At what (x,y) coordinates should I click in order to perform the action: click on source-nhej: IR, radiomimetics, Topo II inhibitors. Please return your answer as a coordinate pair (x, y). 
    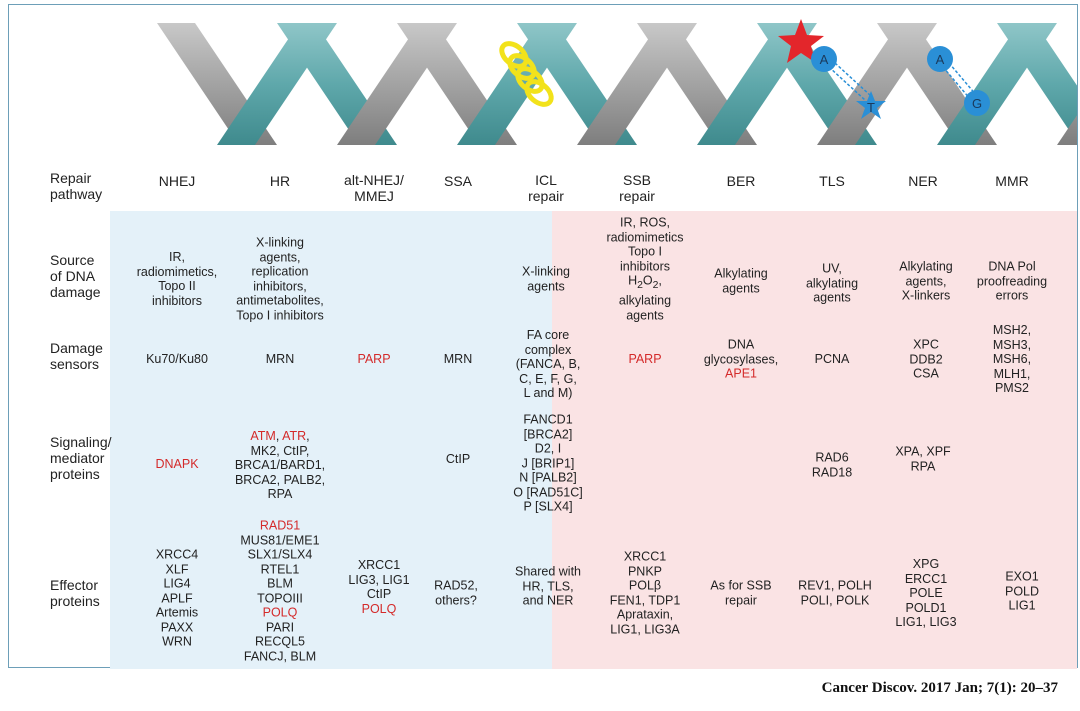
    Looking at the image, I should click on (177, 279).